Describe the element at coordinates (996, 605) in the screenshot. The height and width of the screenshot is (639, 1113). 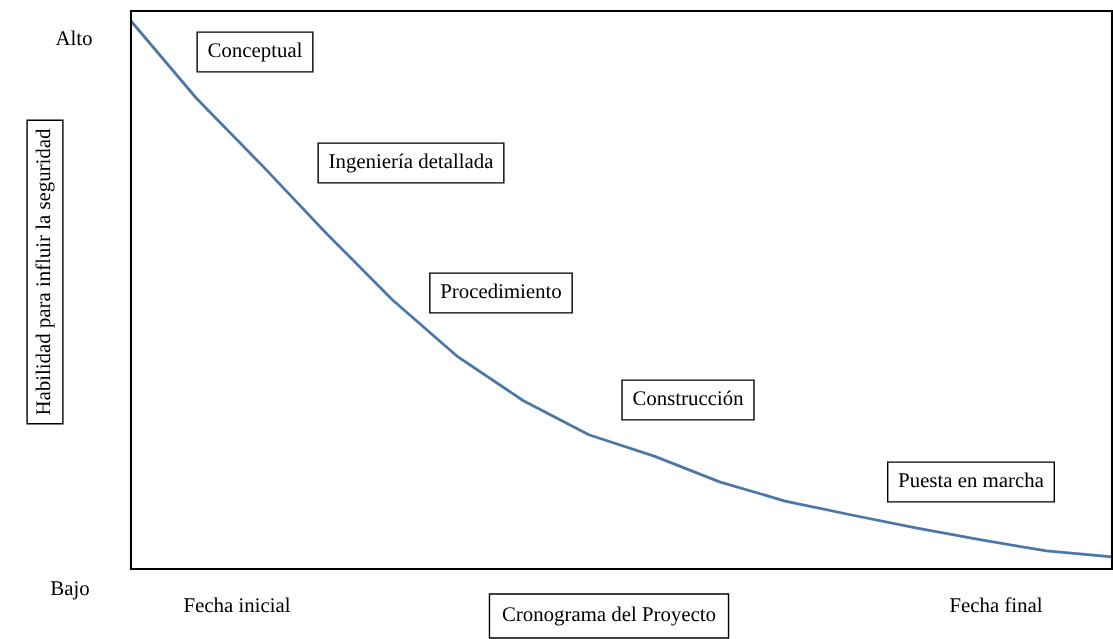
I see `text: Fecha final` at that location.